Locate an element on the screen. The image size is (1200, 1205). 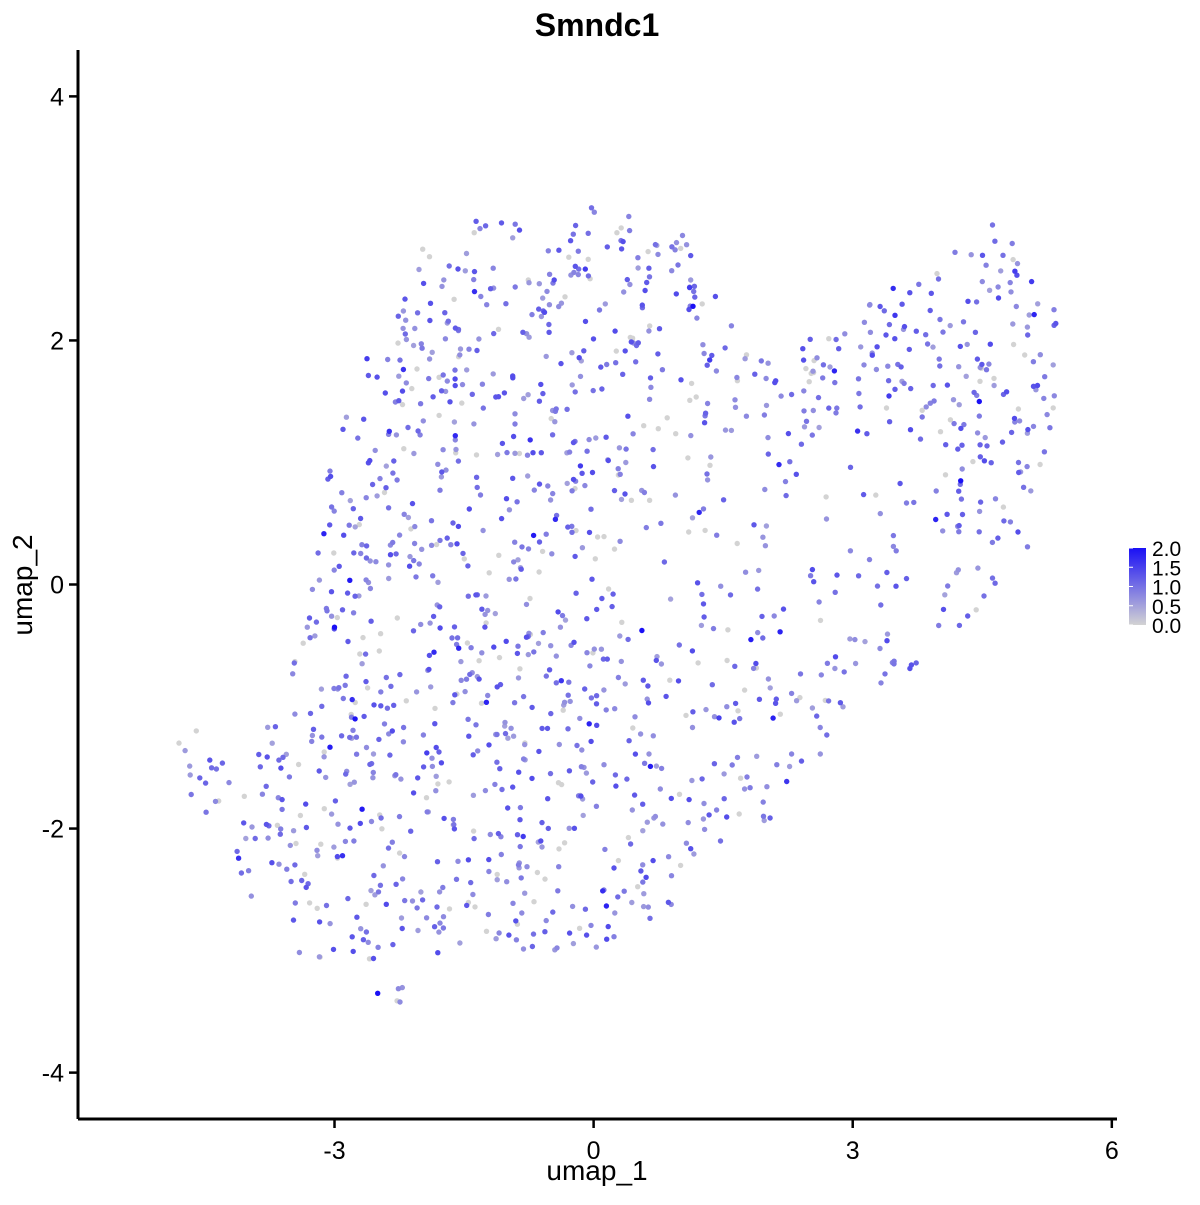
legend-label: 0.0 is located at coordinates (1166, 626).